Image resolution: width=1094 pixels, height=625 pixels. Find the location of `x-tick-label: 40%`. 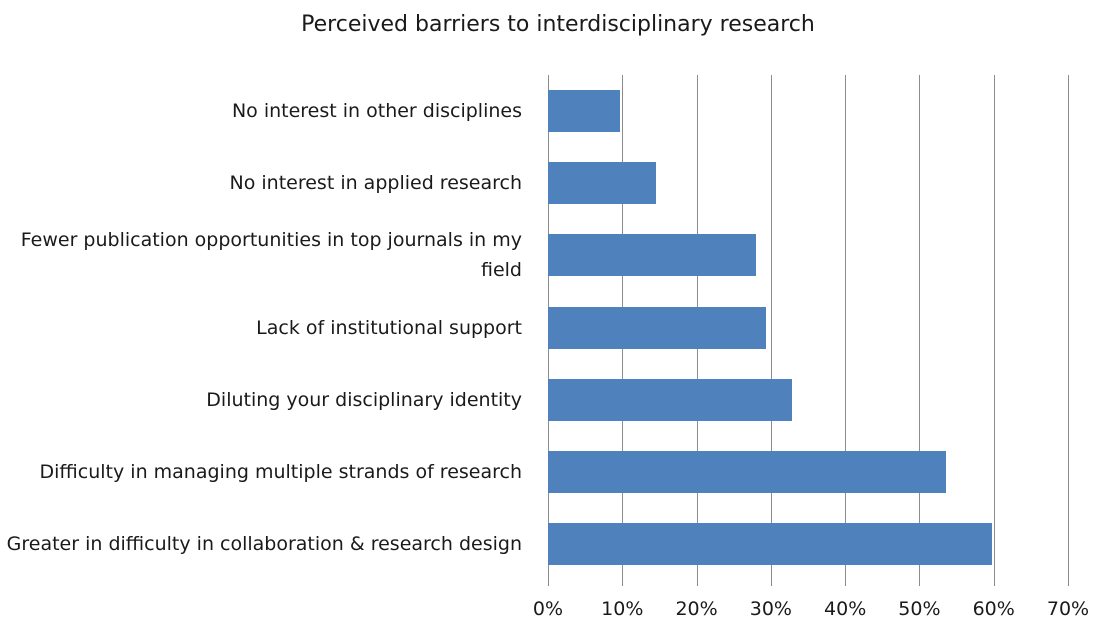

x-tick-label: 40% is located at coordinates (845, 609).